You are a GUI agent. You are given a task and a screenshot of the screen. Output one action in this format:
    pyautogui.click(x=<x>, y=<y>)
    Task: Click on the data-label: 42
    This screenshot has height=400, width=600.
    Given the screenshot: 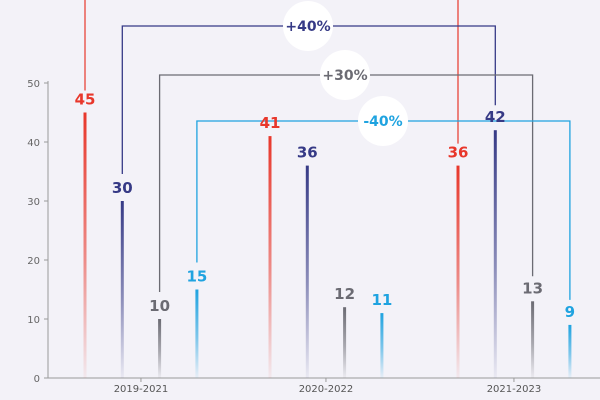 What is the action you would take?
    pyautogui.click(x=495, y=117)
    